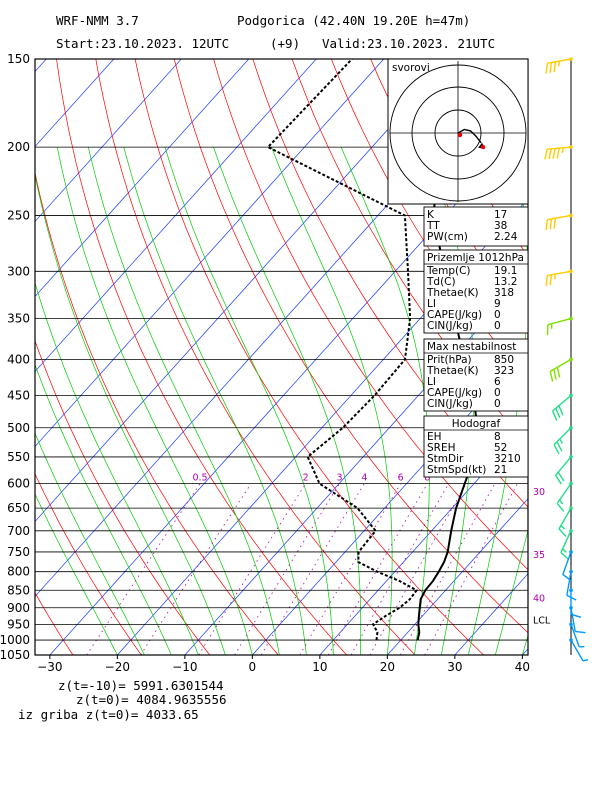 This screenshot has height=800, width=600. I want to click on pressure-tick-label: 1050, so click(15, 655).